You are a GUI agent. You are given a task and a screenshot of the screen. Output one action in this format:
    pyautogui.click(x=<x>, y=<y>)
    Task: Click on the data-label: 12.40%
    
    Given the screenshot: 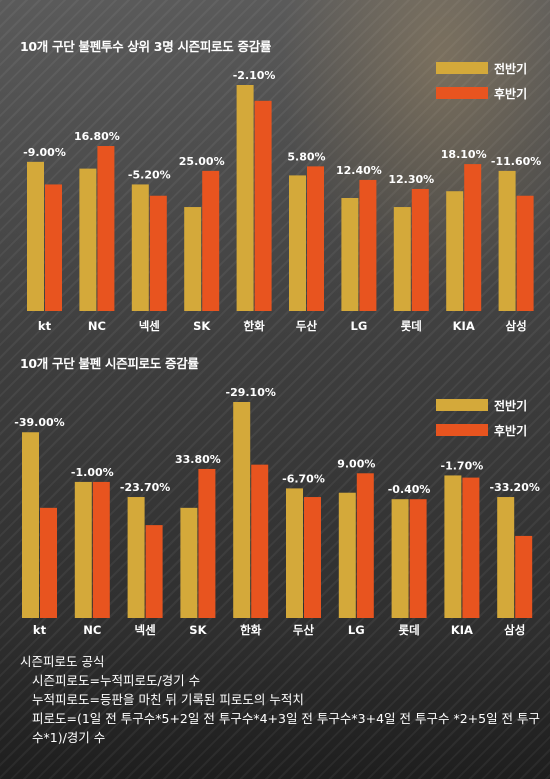 What is the action you would take?
    pyautogui.click(x=359, y=170)
    